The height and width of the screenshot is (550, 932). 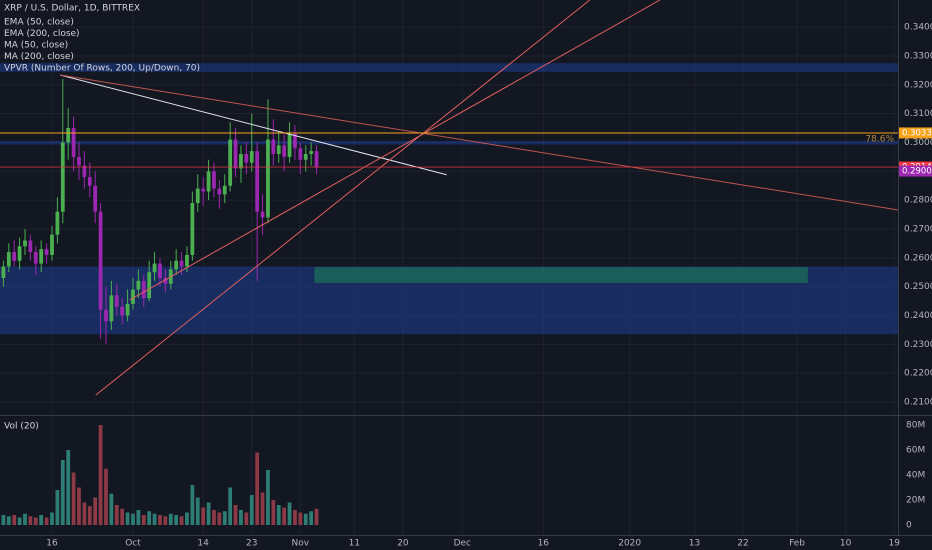 What do you see at coordinates (403, 544) in the screenshot?
I see `x-tick-label: 20` at bounding box center [403, 544].